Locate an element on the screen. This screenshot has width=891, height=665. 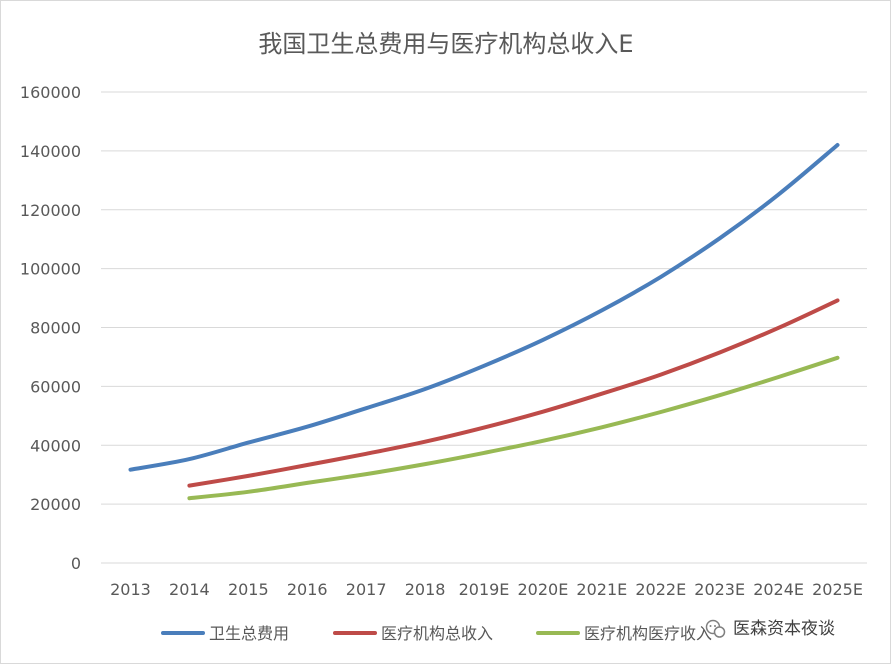
legend-label: 医疗机构总收入 is located at coordinates (437, 633).